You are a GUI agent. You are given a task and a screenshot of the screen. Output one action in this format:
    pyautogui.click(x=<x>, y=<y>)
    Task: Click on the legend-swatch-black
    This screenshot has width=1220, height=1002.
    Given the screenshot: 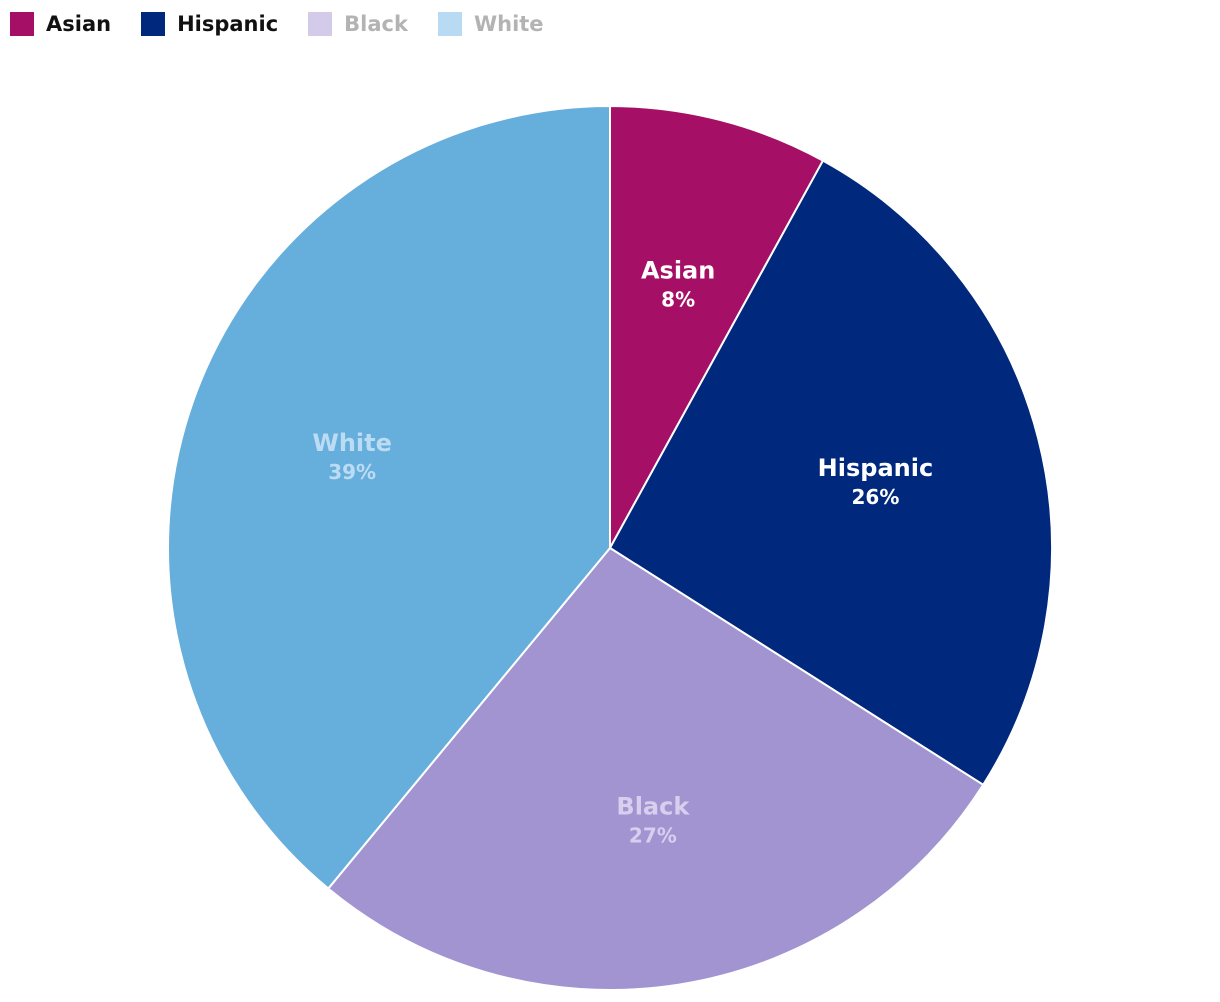 What is the action you would take?
    pyautogui.click(x=320, y=24)
    